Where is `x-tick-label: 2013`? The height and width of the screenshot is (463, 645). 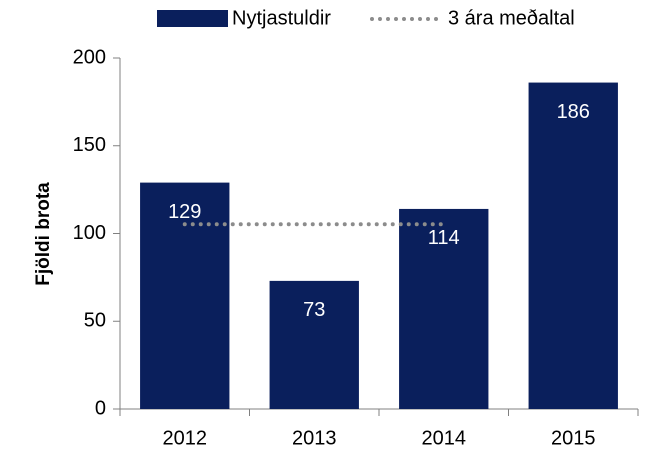
x-tick-label: 2013 is located at coordinates (314, 438).